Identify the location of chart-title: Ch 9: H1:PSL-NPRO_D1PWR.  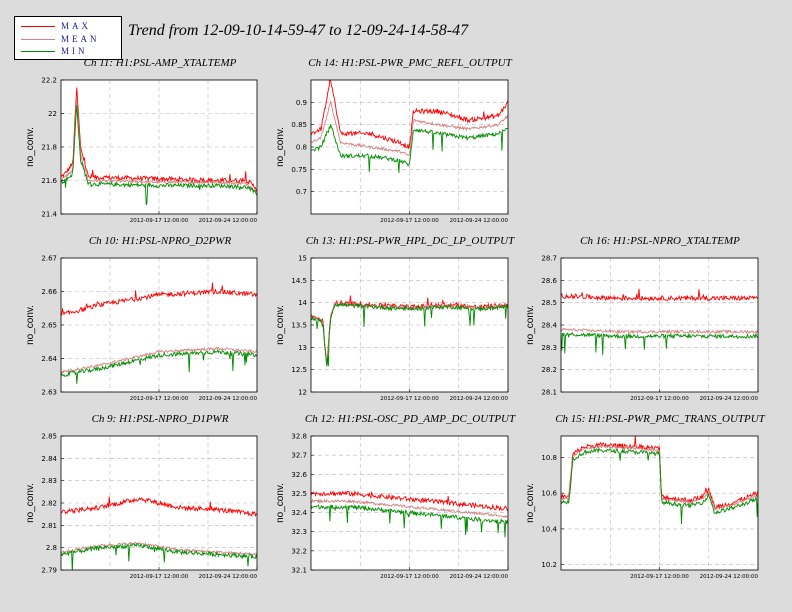
(160, 419).